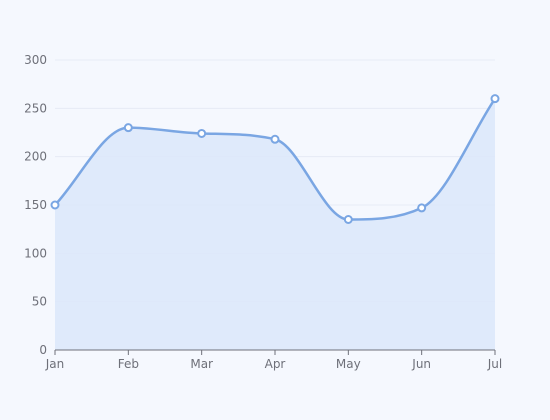 This screenshot has height=420, width=550. I want to click on y-tick-label: 250, so click(35, 108).